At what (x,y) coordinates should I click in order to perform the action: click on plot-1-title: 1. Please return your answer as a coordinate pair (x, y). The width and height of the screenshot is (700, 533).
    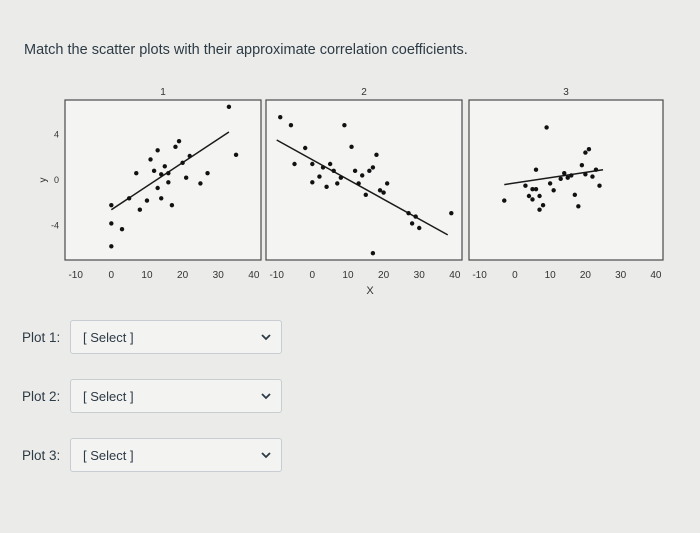
    Looking at the image, I should click on (163, 92).